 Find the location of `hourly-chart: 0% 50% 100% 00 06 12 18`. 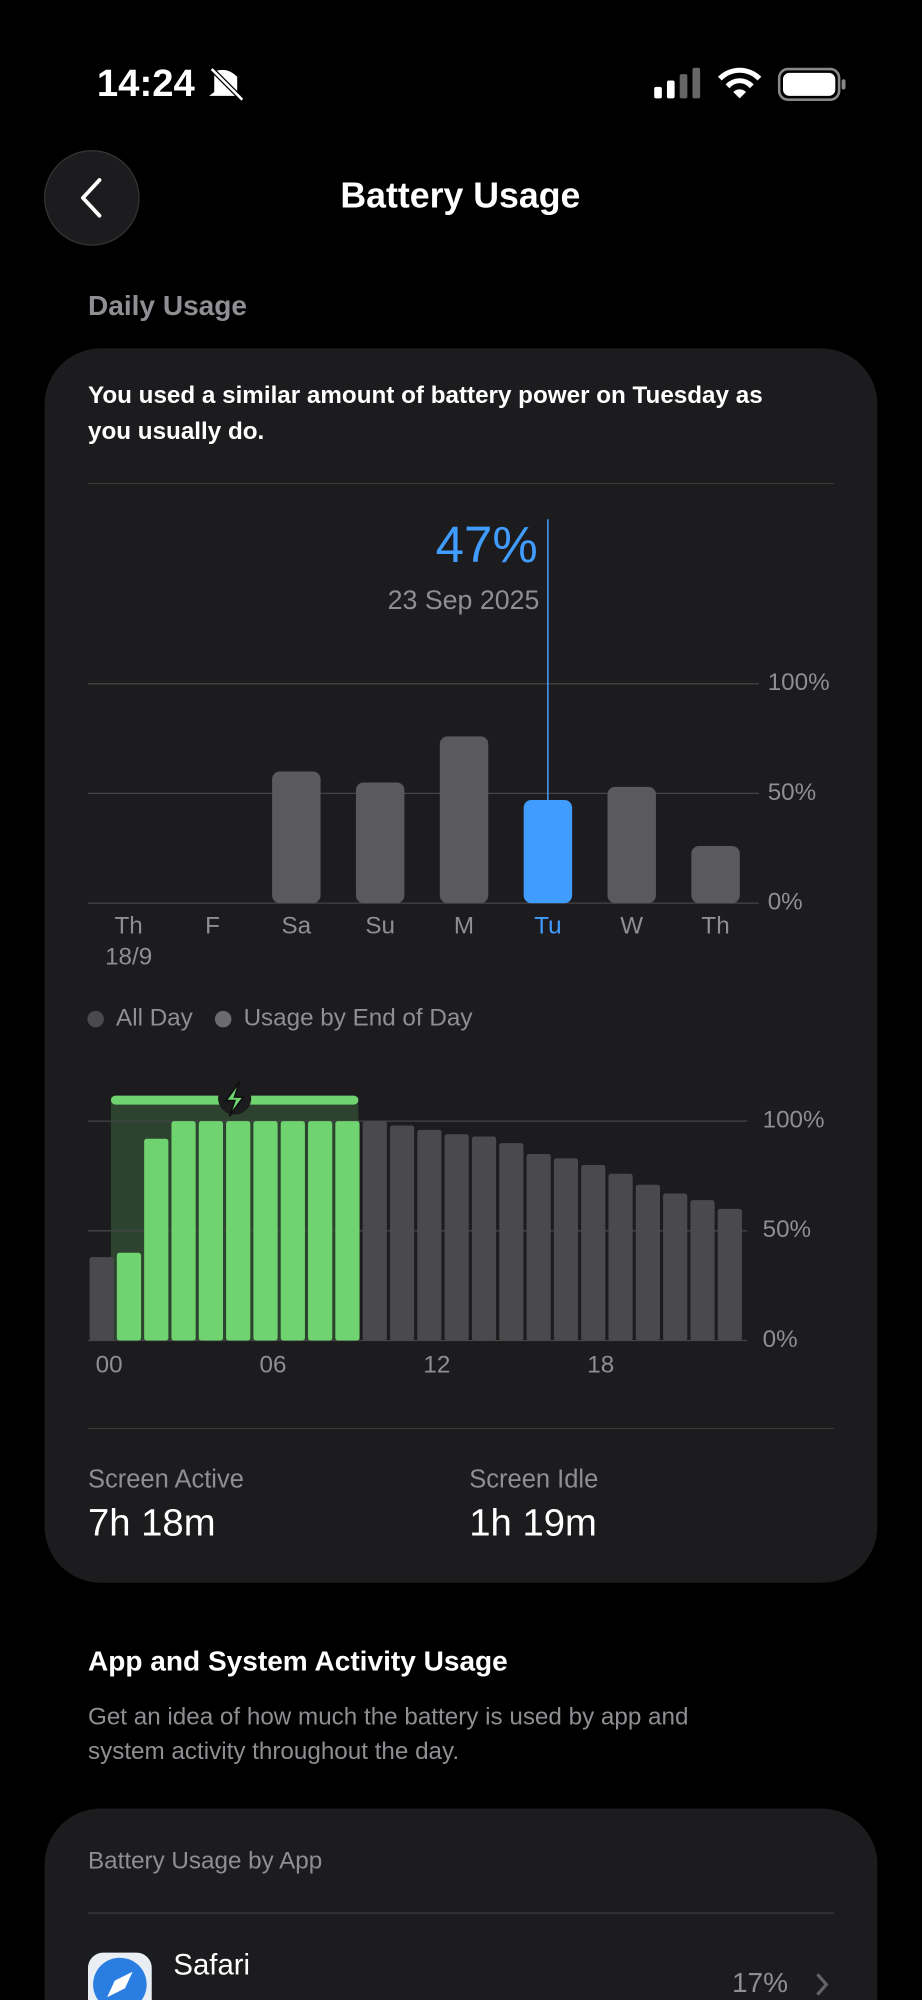

hourly-chart: 0% 50% 100% 00 06 12 18 is located at coordinates (456, 1229).